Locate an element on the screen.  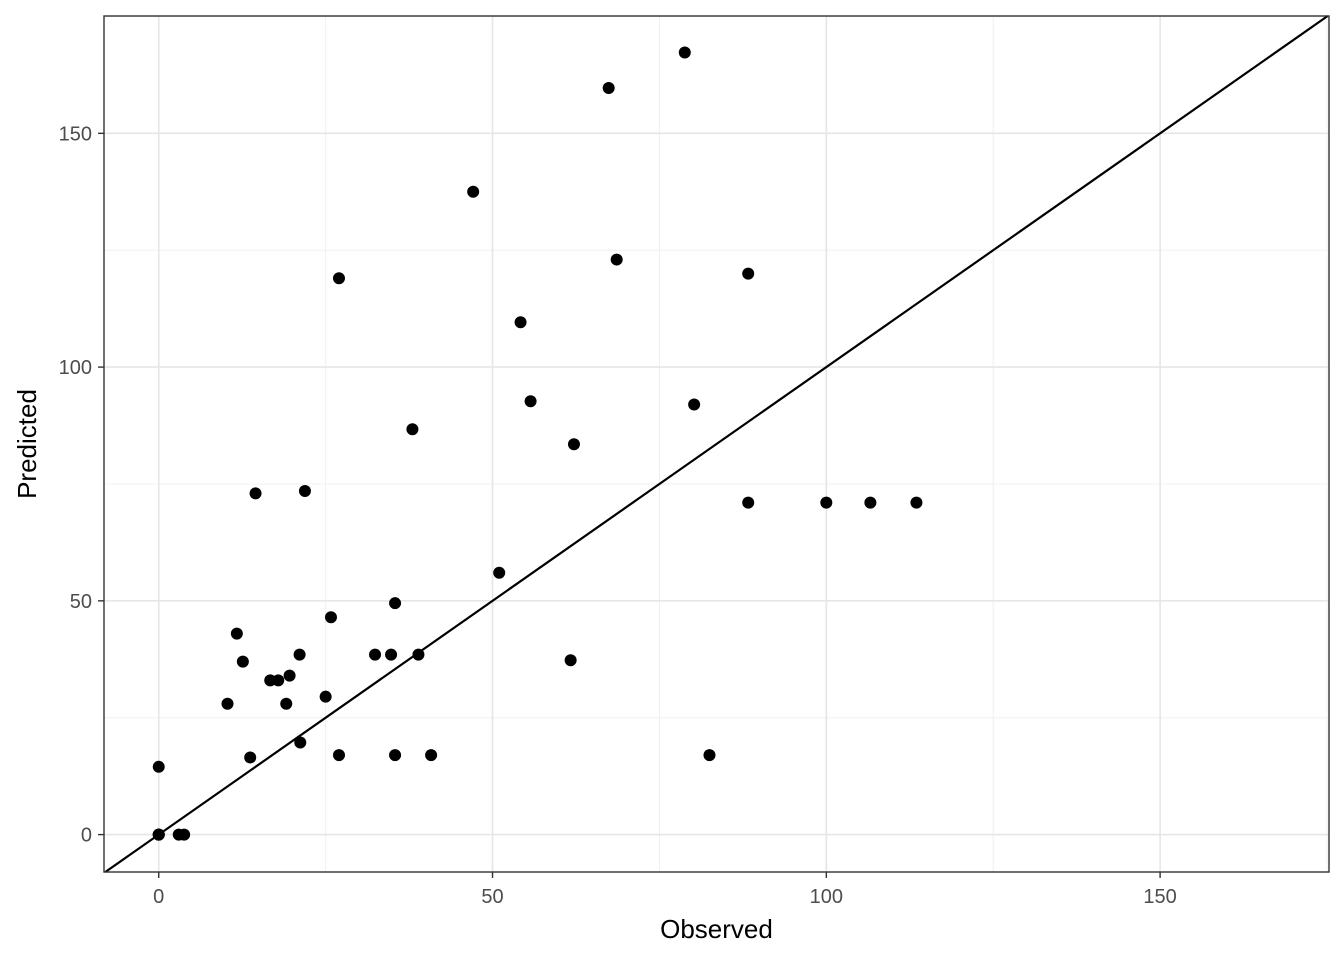
x-tick-label: 0 is located at coordinates (158, 897).